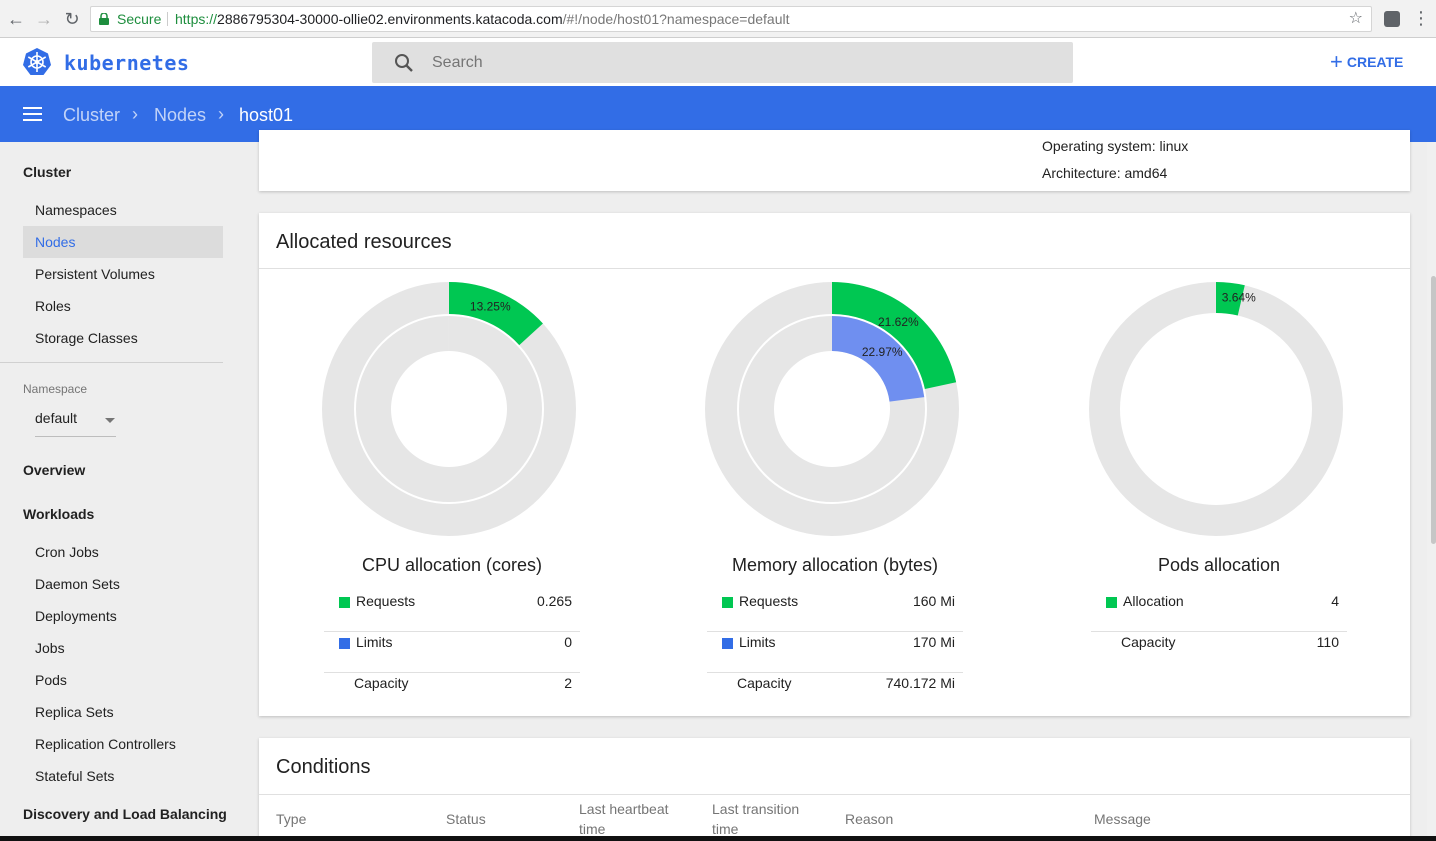 This screenshot has height=841, width=1436. I want to click on allocation-arc, so click(1230, 299).